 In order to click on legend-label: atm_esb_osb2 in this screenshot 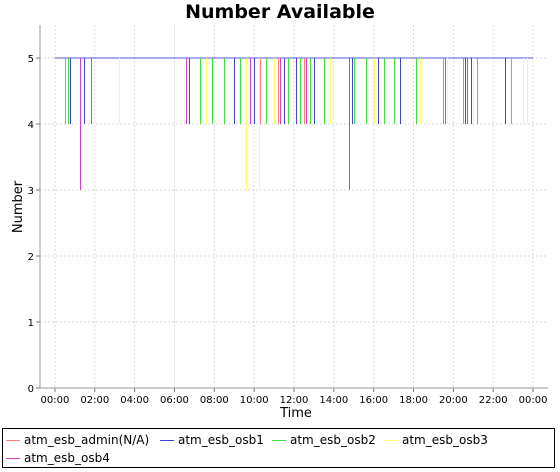, I will do `click(333, 440)`.